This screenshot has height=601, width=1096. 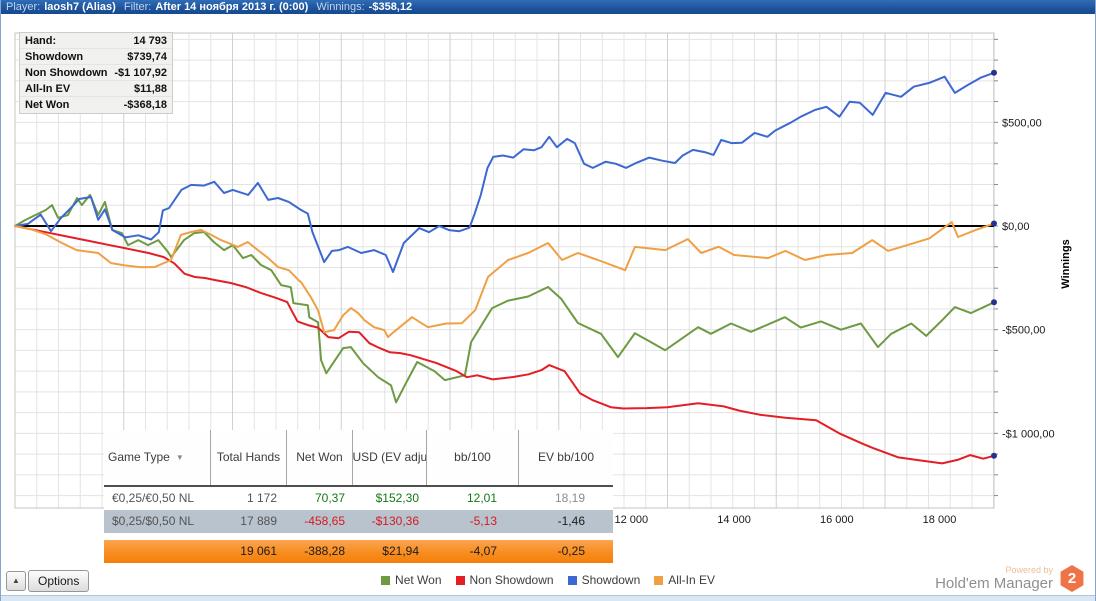 I want to click on options-button-label: Options, so click(x=59, y=581).